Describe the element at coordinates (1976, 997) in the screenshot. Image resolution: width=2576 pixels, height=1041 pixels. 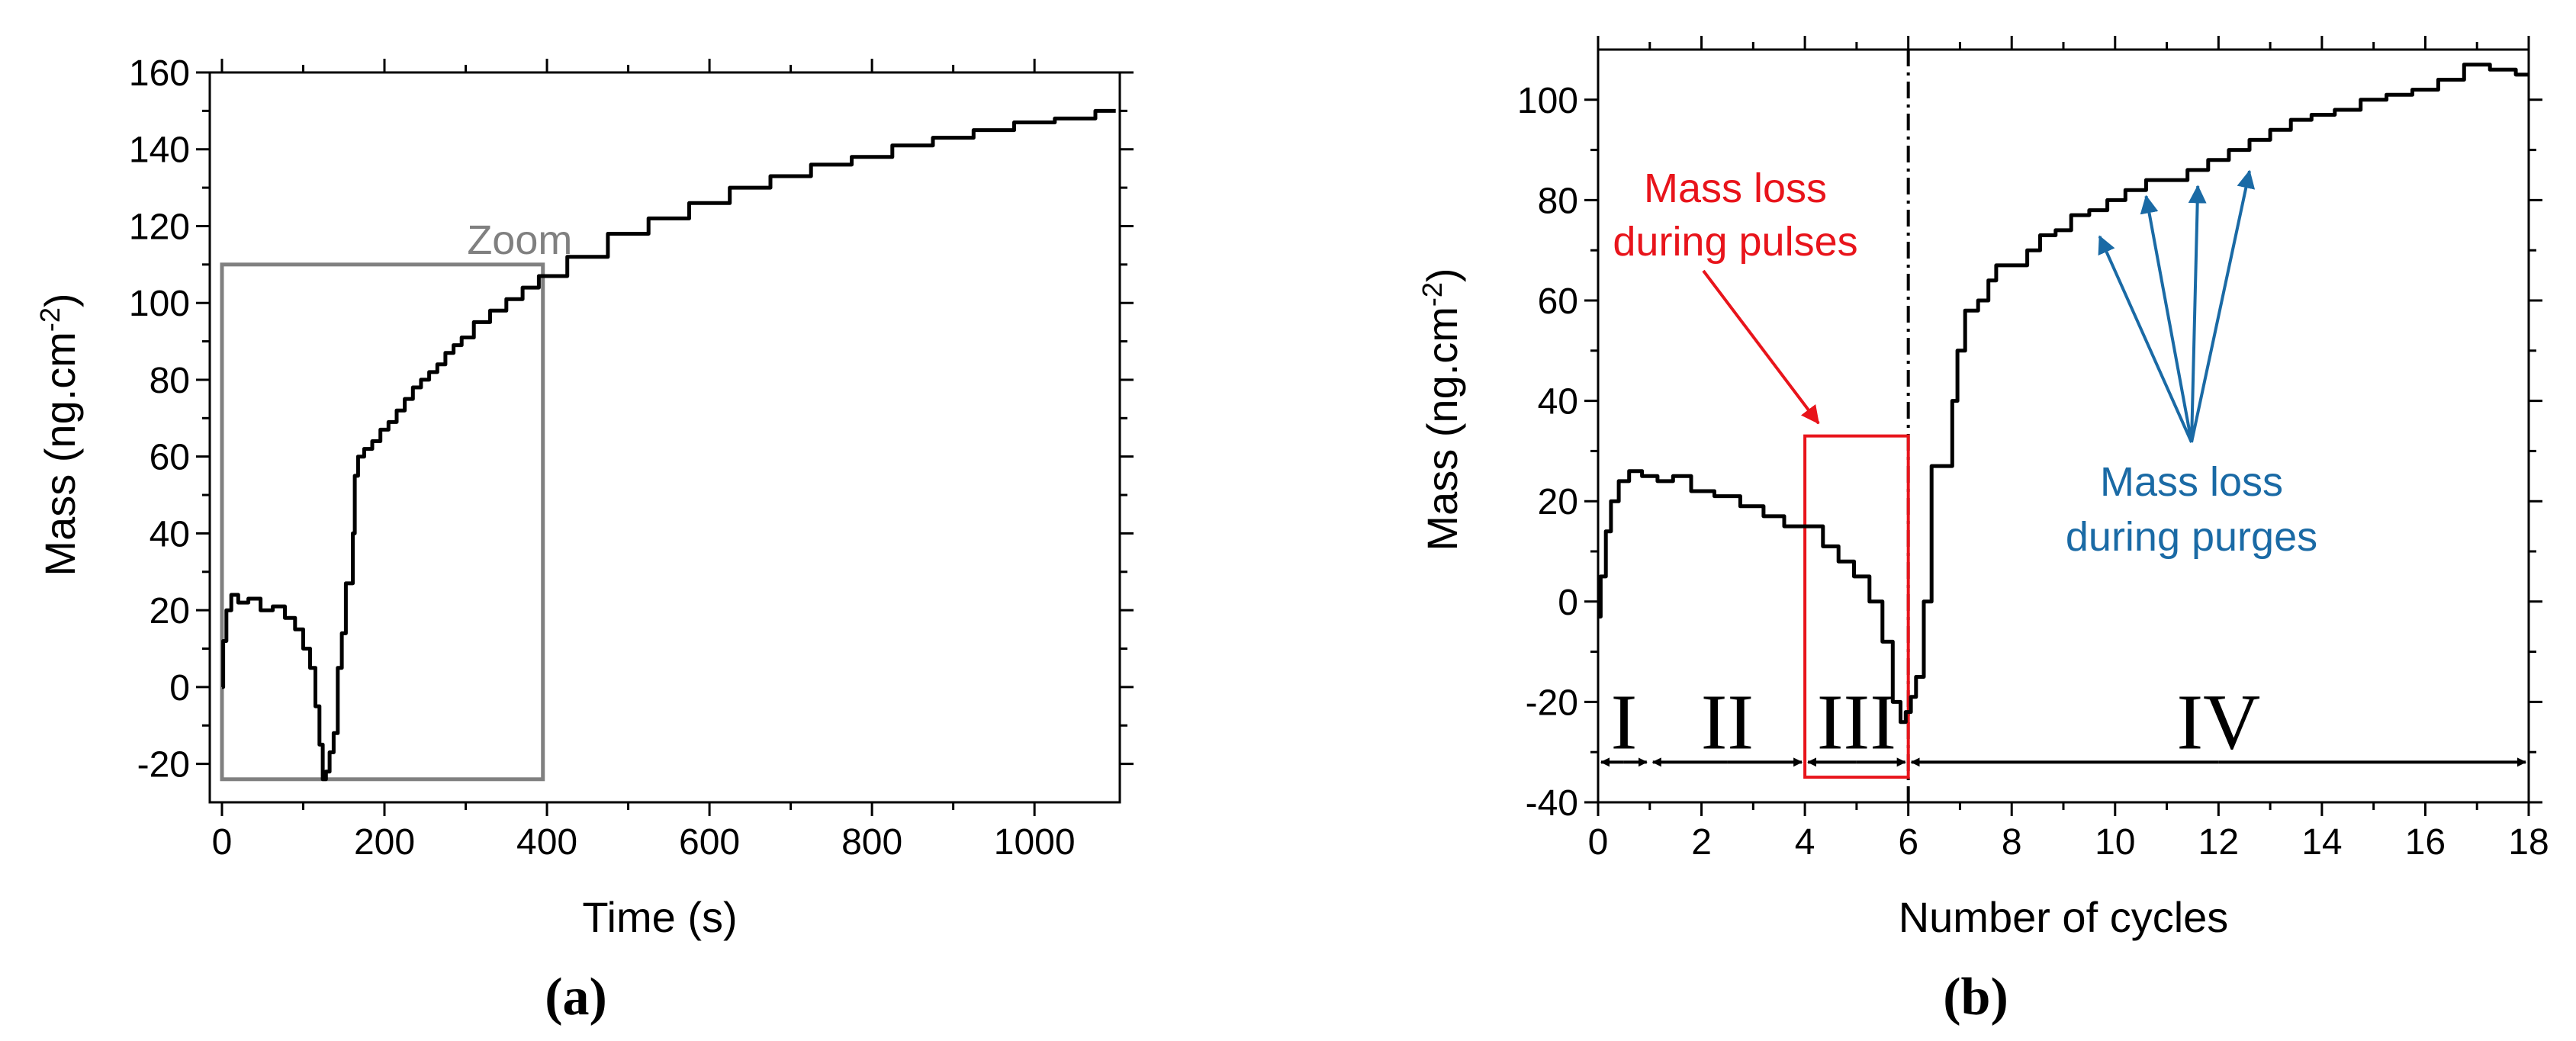
I see `panel-label-b: (b)` at that location.